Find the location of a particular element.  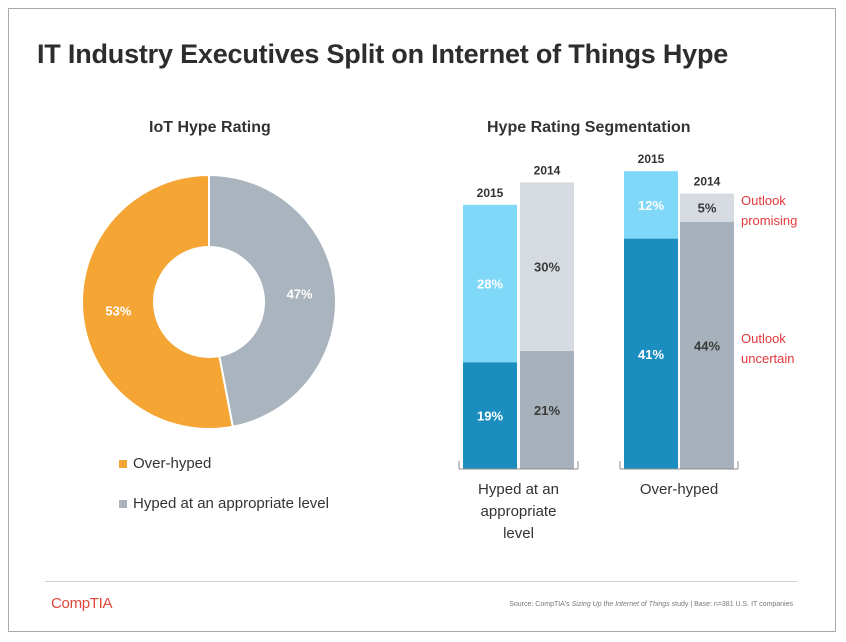

legend-label: Over-hyped is located at coordinates (172, 463).